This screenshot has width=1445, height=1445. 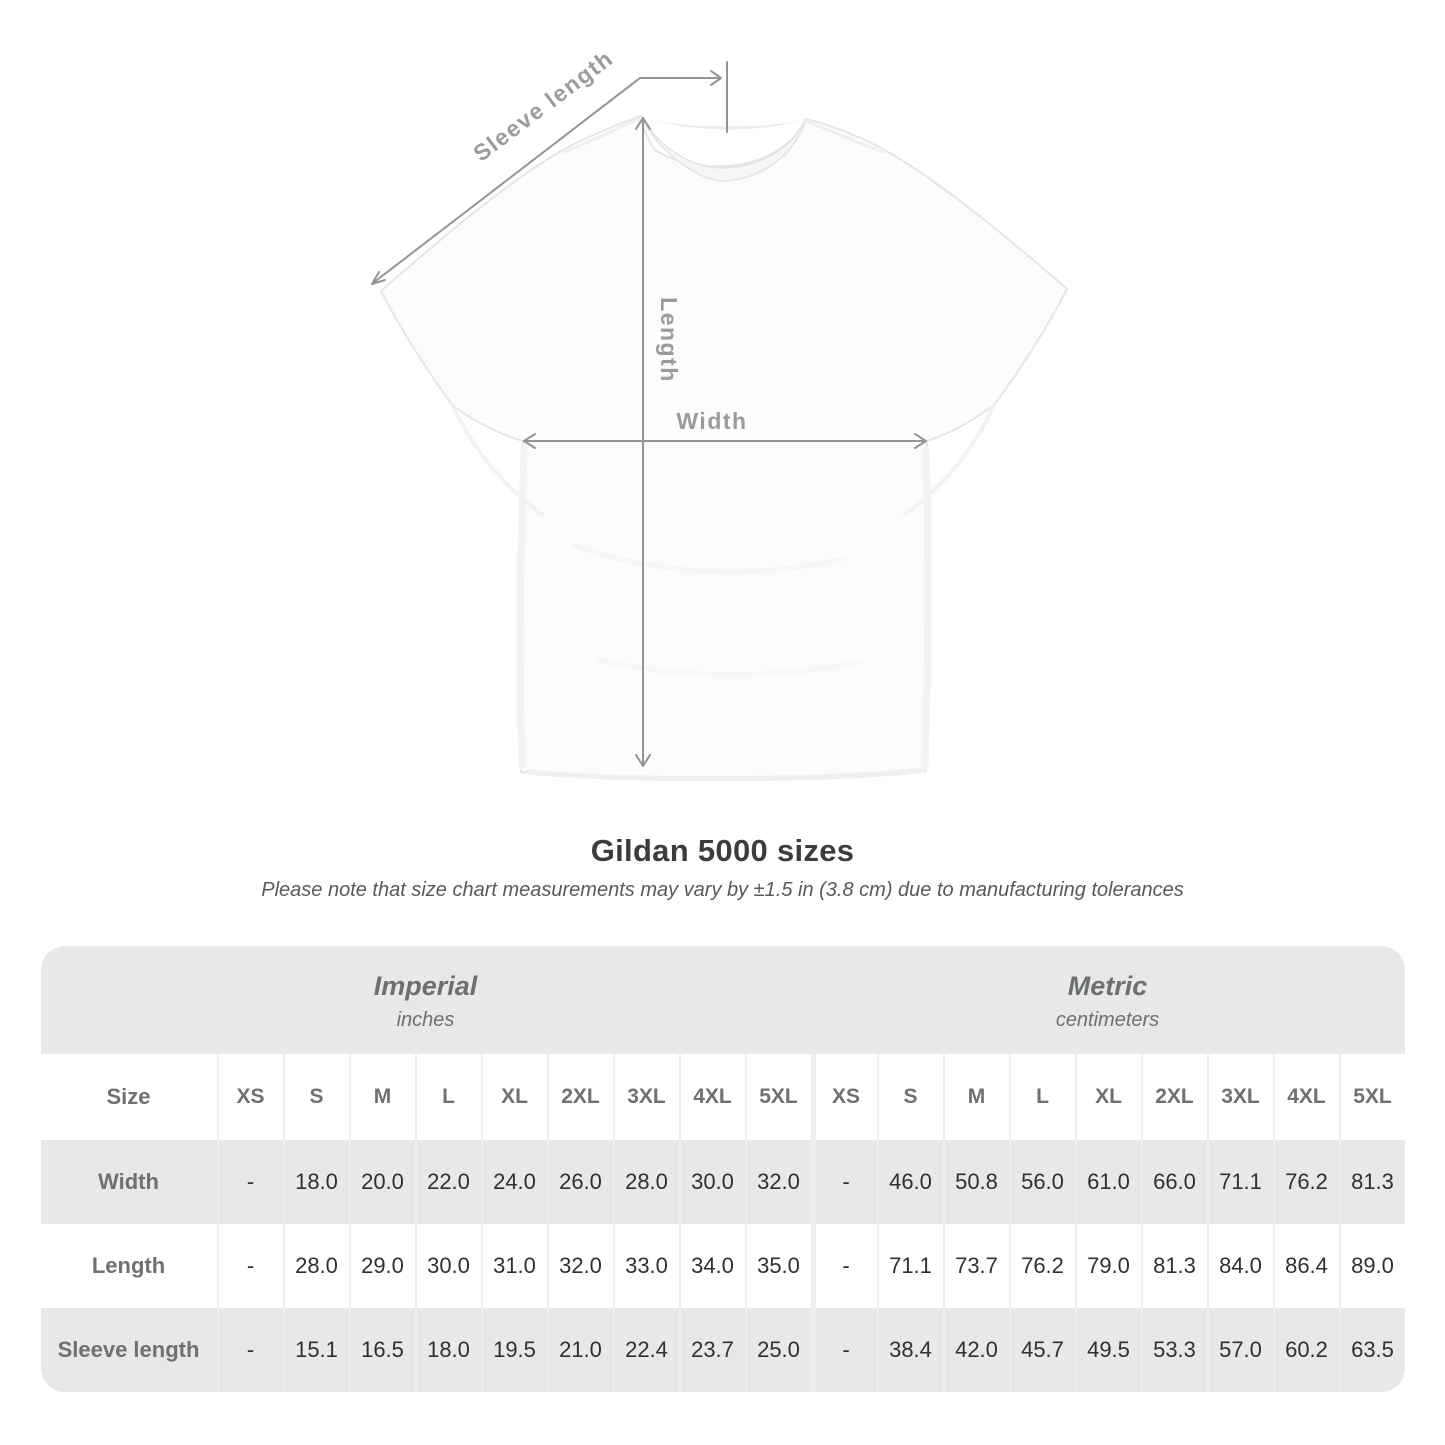 What do you see at coordinates (1107, 1182) in the screenshot?
I see `width-met-xl: 61.0` at bounding box center [1107, 1182].